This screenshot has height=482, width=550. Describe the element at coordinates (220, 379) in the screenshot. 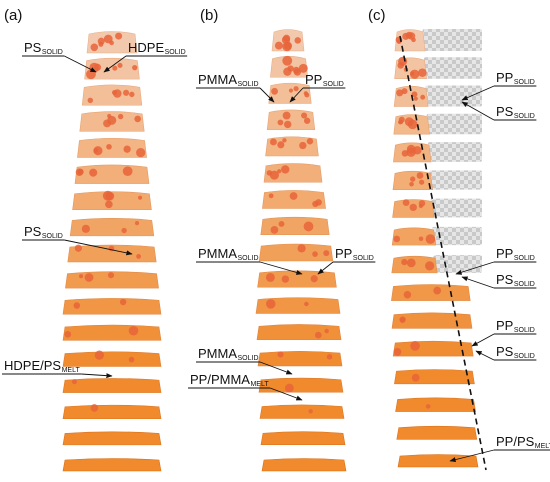

I see `annotation-label: PP/PMMA` at that location.